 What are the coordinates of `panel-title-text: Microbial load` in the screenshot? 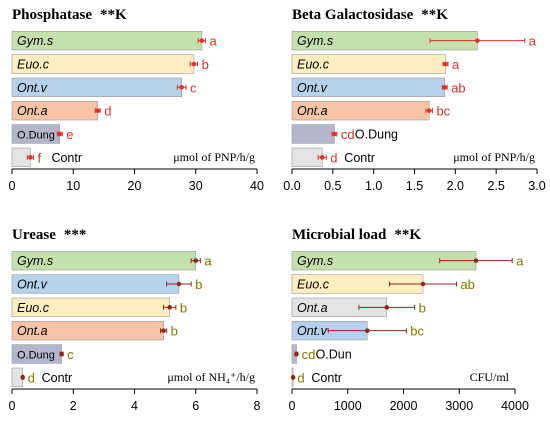 It's located at (339, 235).